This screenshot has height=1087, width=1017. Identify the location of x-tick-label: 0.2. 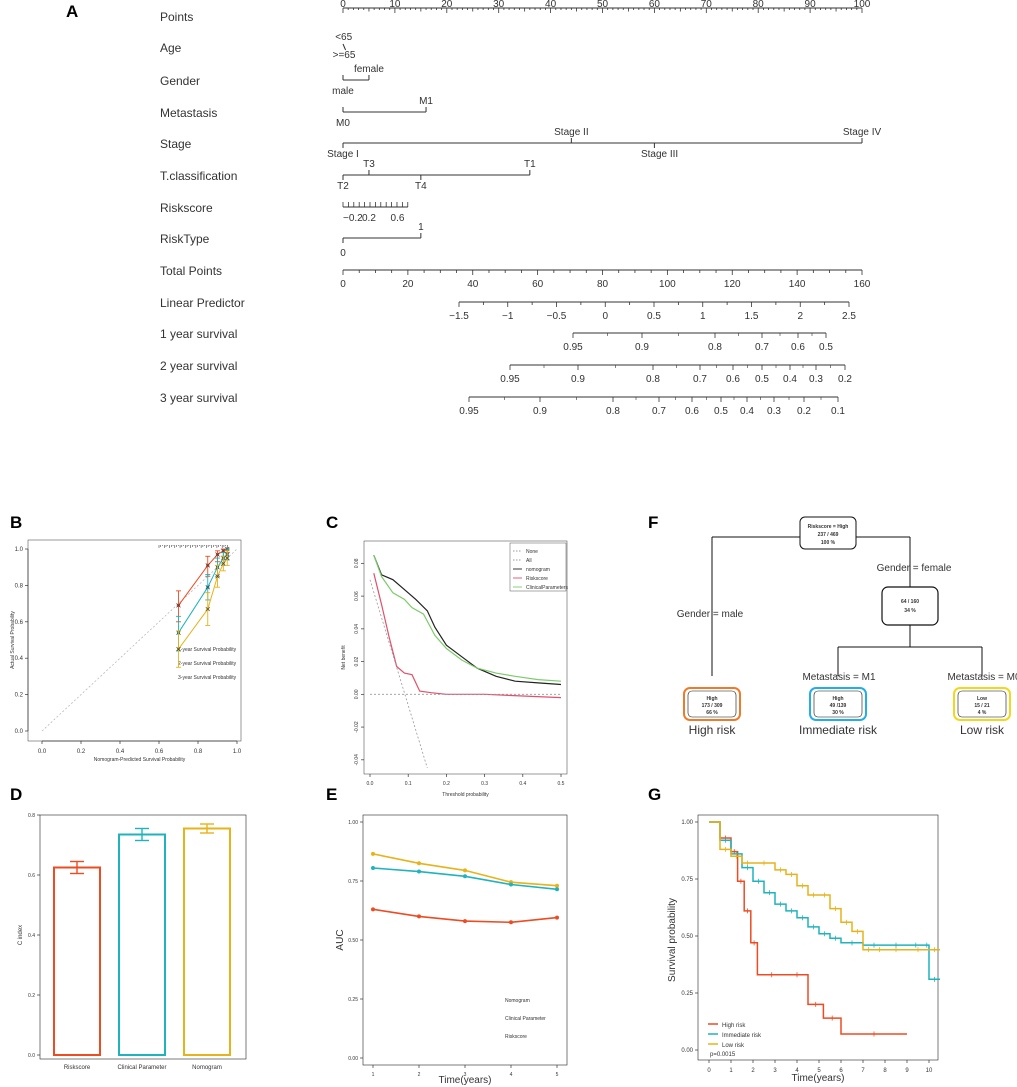
(446, 784).